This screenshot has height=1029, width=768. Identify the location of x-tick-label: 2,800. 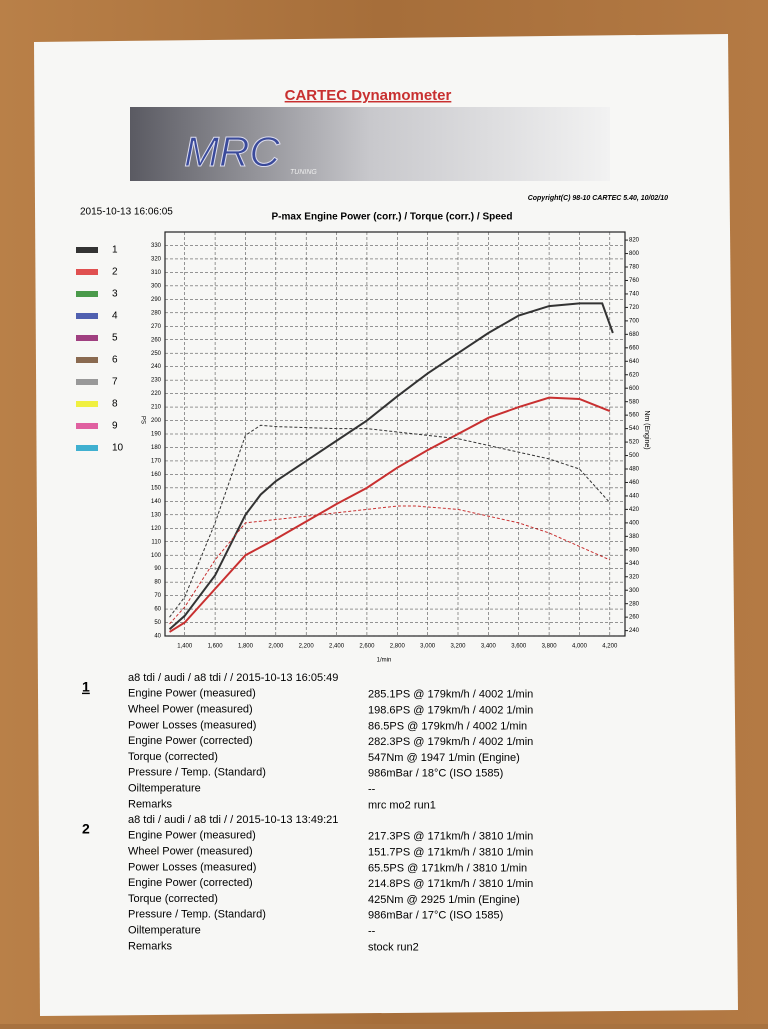
(398, 647).